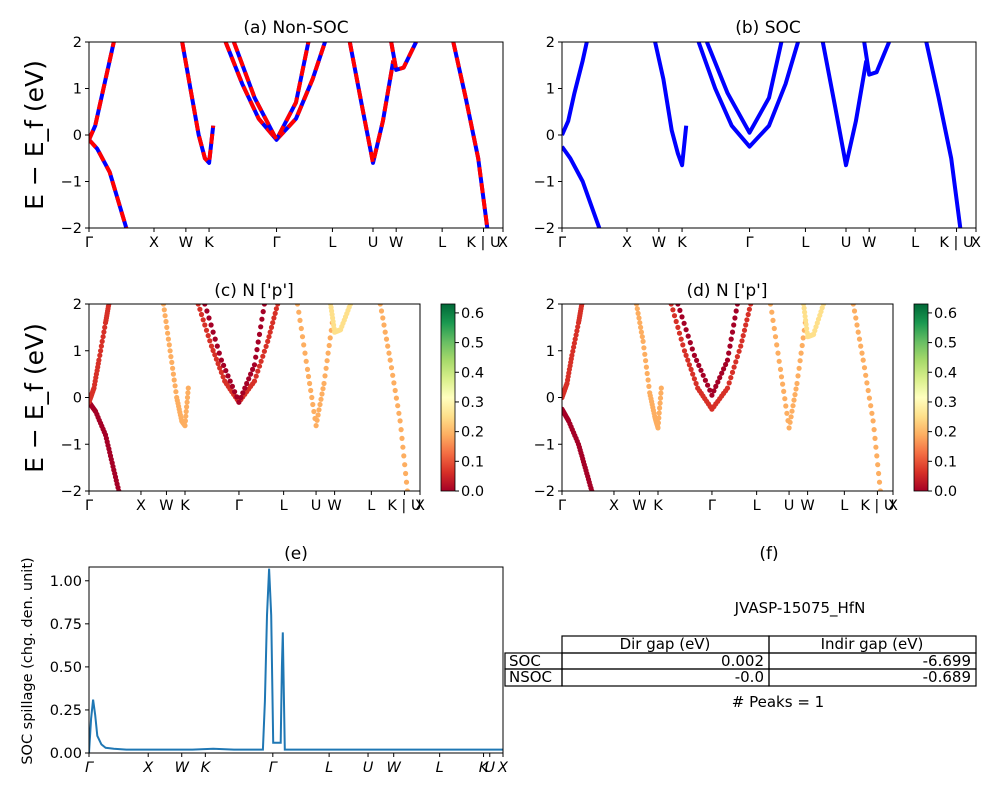  What do you see at coordinates (472, 433) in the screenshot?
I see `colorbar-tick-label: 0.2` at bounding box center [472, 433].